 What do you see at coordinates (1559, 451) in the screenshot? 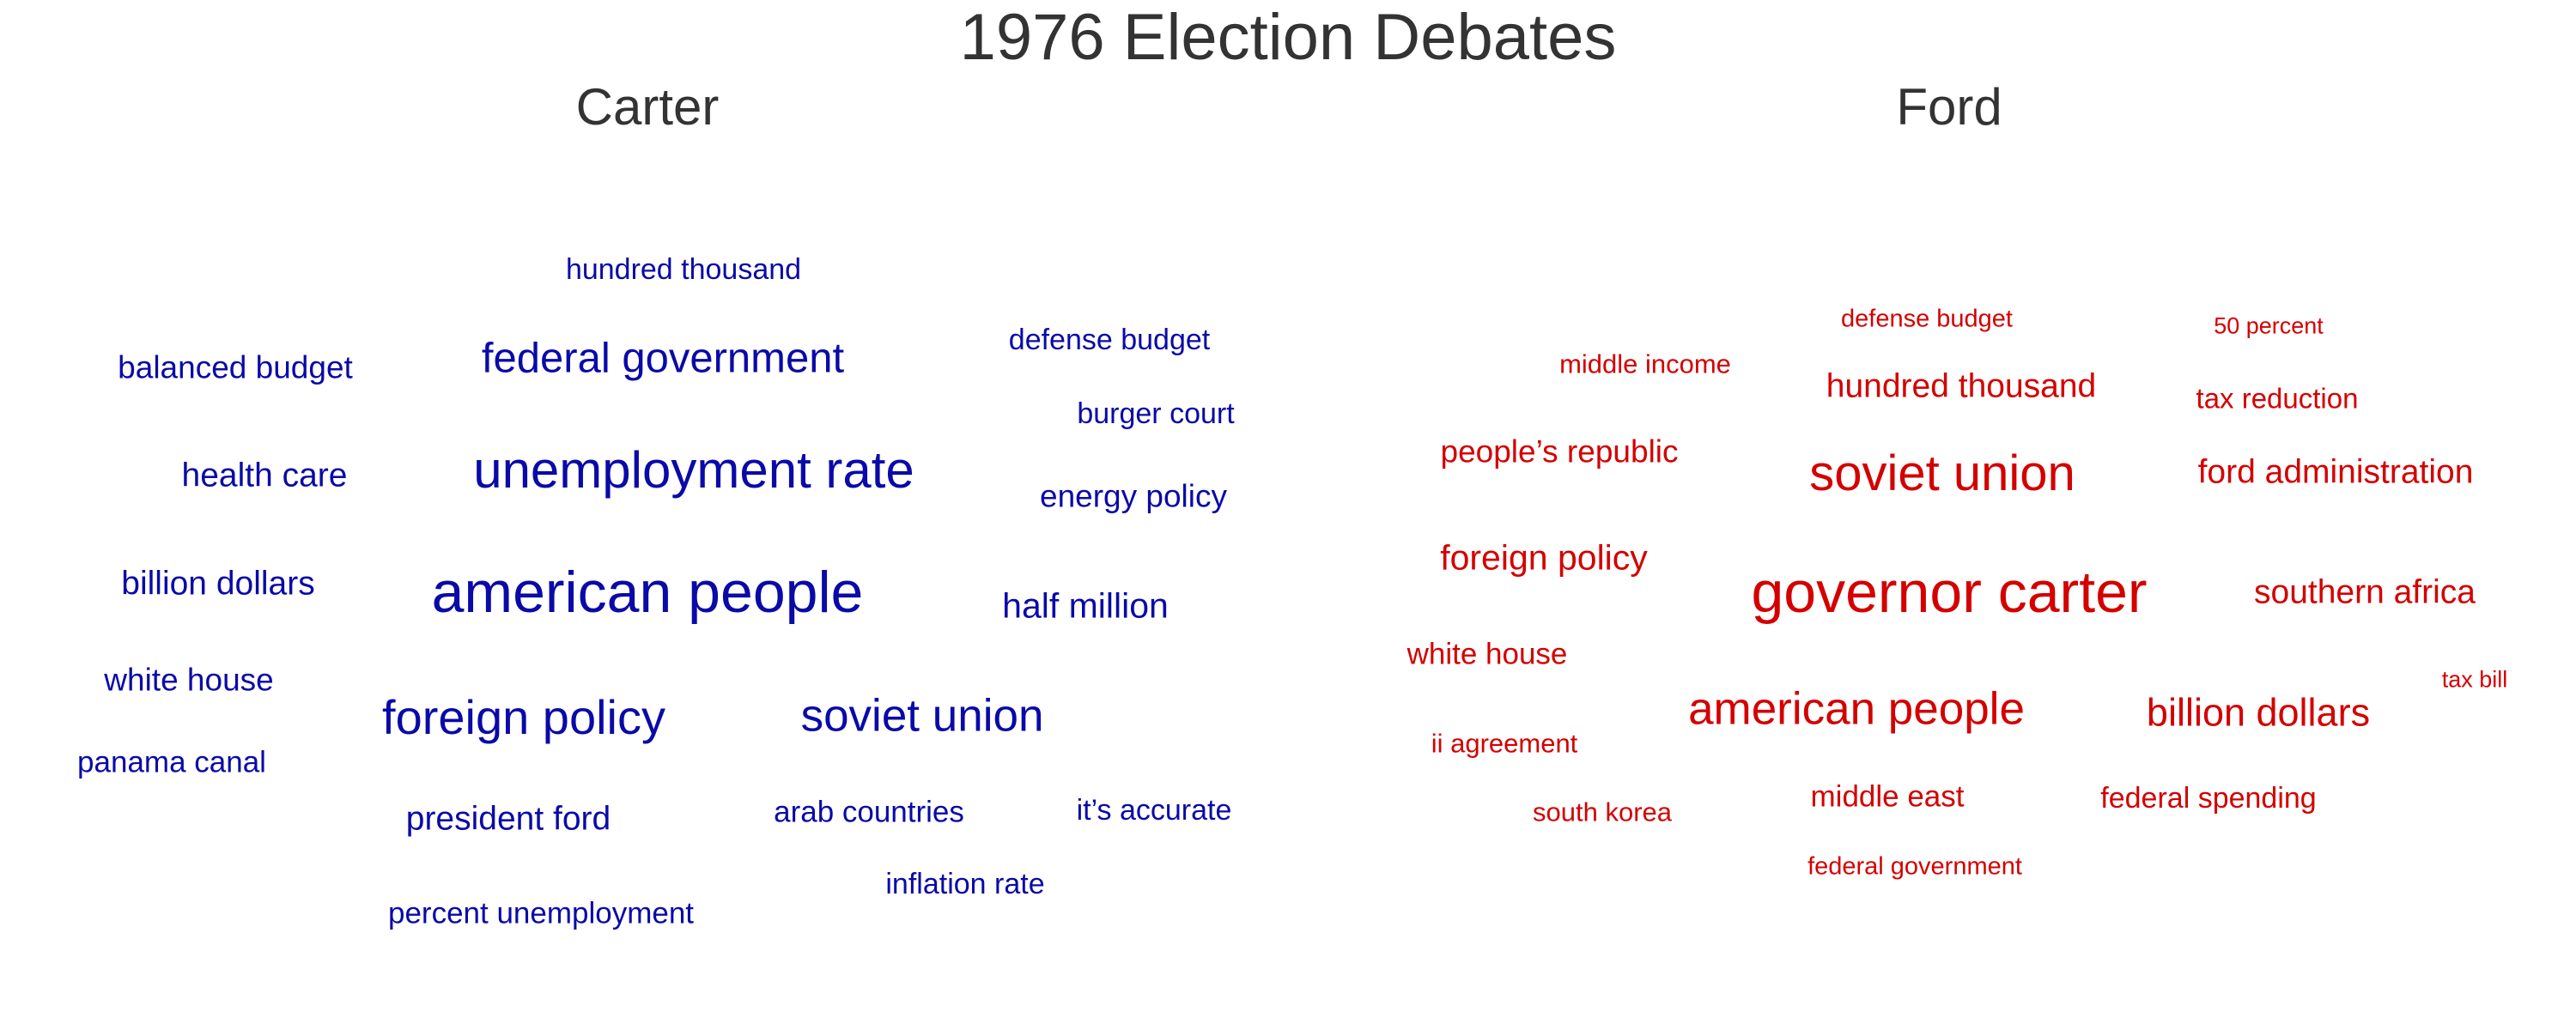
I see `word-ford-8: people’s republic` at bounding box center [1559, 451].